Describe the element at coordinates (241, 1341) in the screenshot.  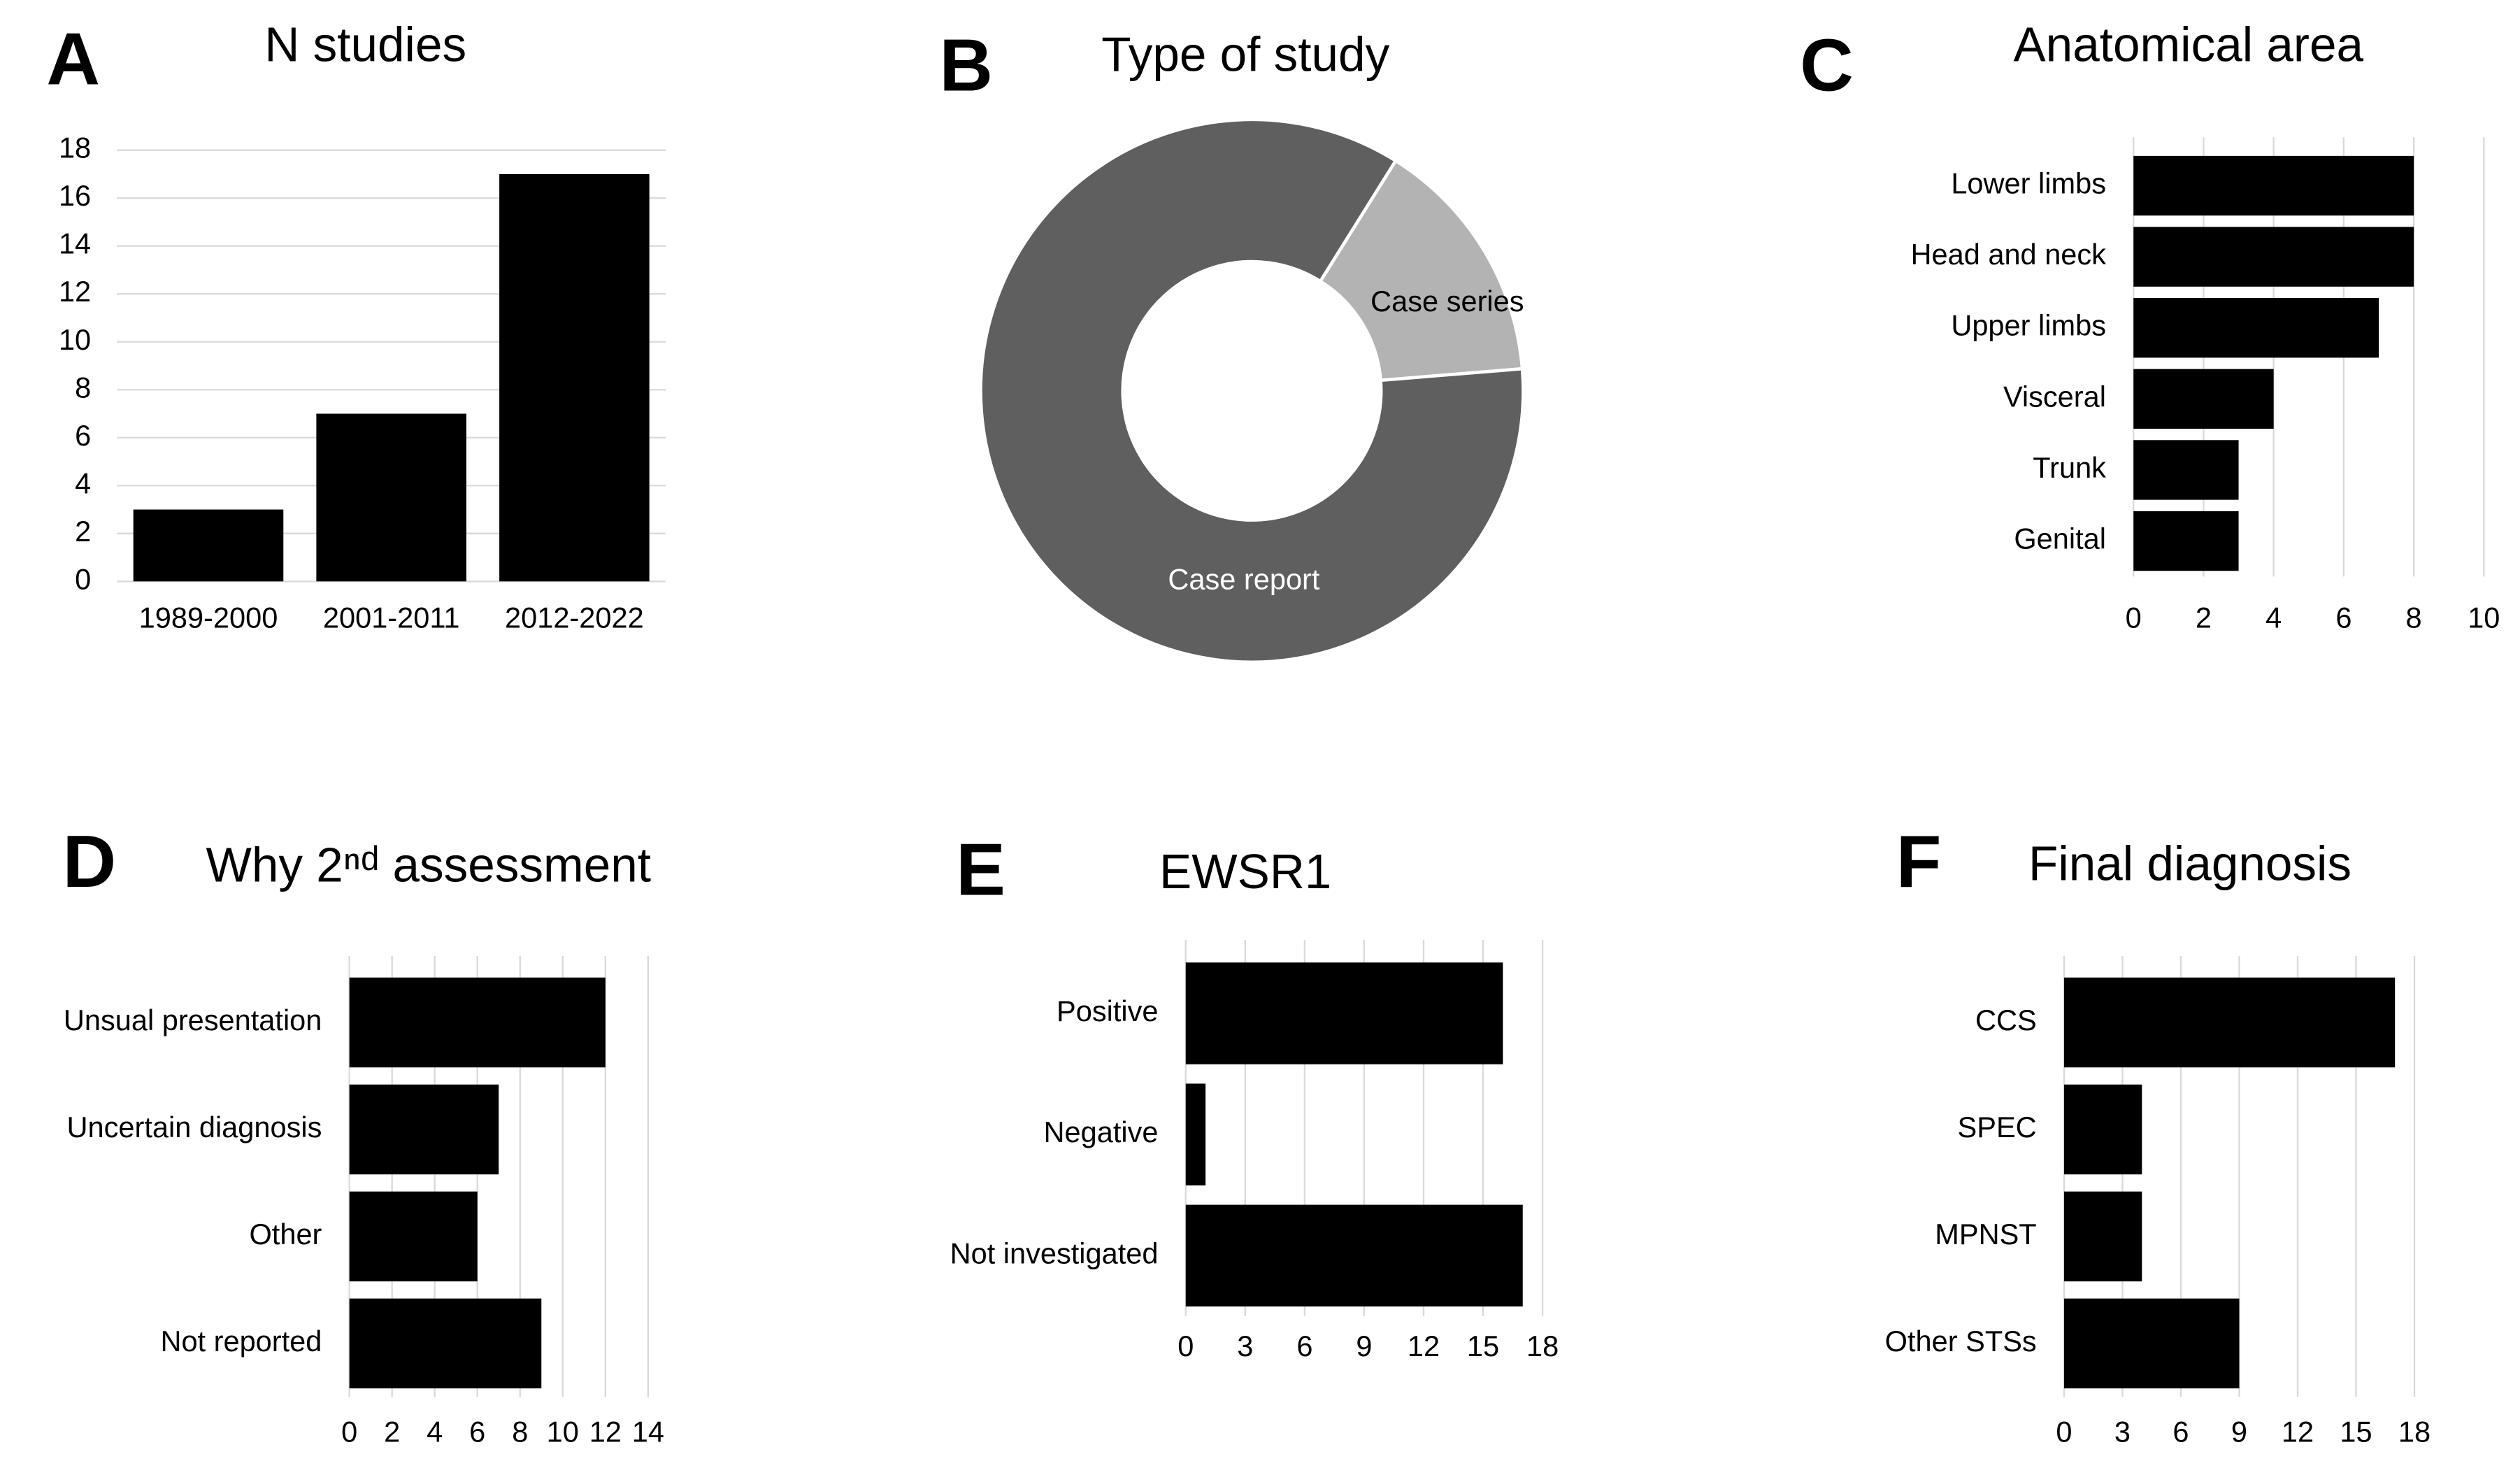
I see `y-tick-label: Not reported` at that location.